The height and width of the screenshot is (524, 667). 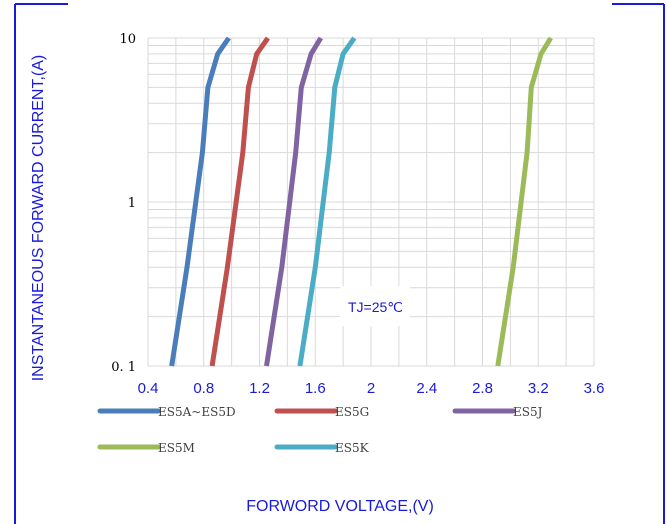 I want to click on y-tick-label: 0. 1, so click(x=123, y=367).